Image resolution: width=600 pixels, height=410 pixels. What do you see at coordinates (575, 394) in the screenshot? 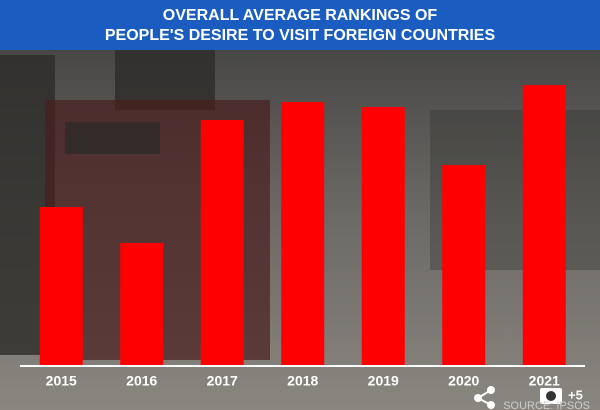
I see `photo-count: +5` at bounding box center [575, 394].